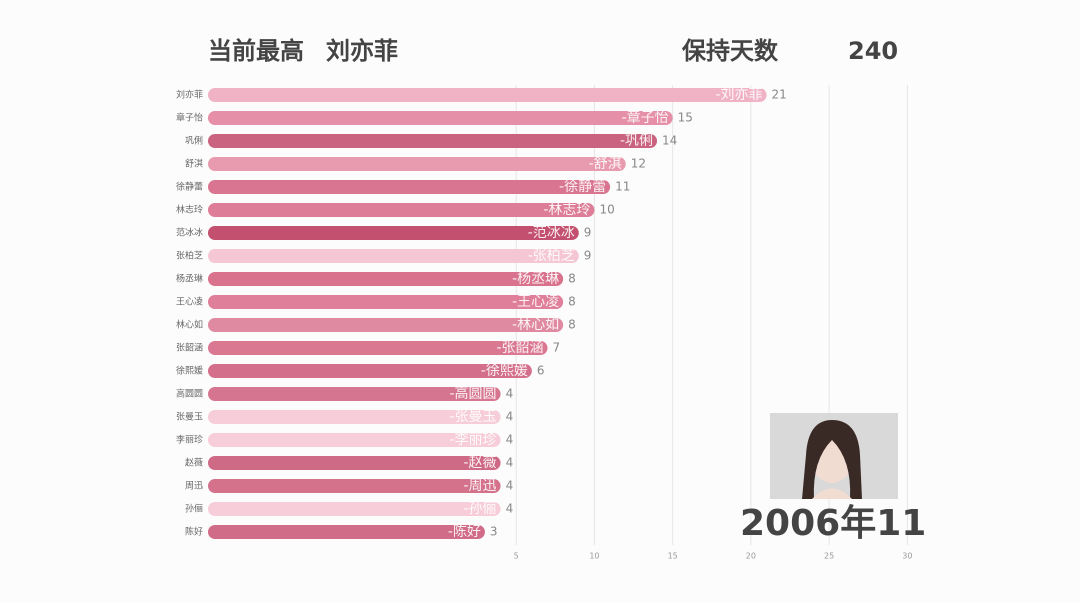 The image size is (1080, 603). What do you see at coordinates (535, 302) in the screenshot?
I see `bar-label: -王心凌` at bounding box center [535, 302].